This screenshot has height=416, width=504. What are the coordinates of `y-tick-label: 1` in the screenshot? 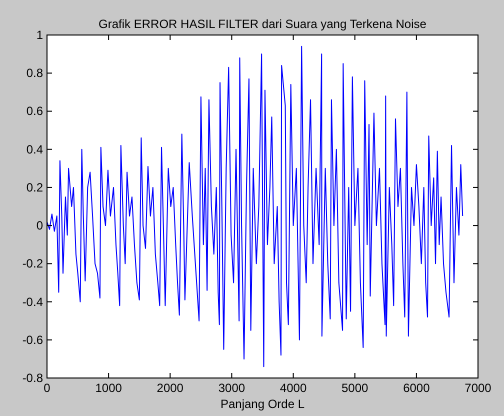 It's located at (40, 35).